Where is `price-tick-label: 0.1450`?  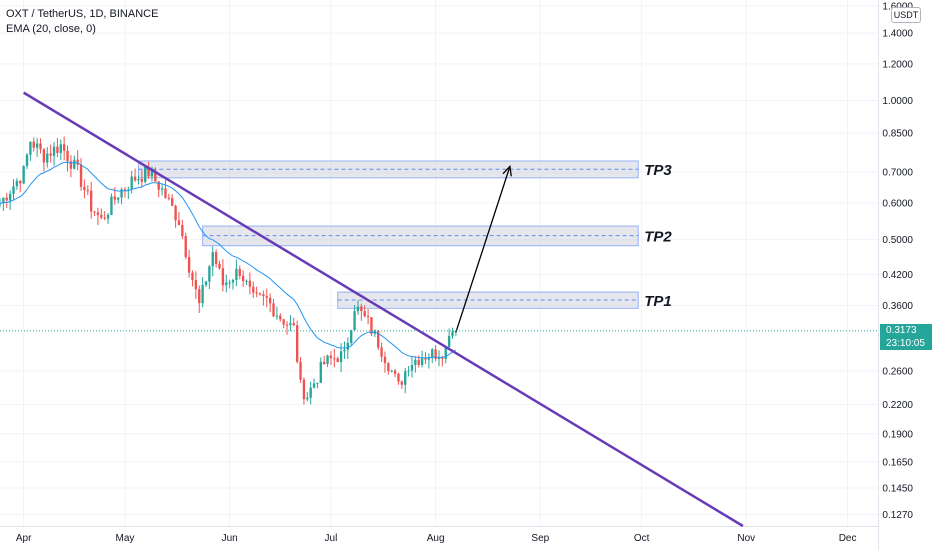 price-tick-label: 0.1450 is located at coordinates (897, 489).